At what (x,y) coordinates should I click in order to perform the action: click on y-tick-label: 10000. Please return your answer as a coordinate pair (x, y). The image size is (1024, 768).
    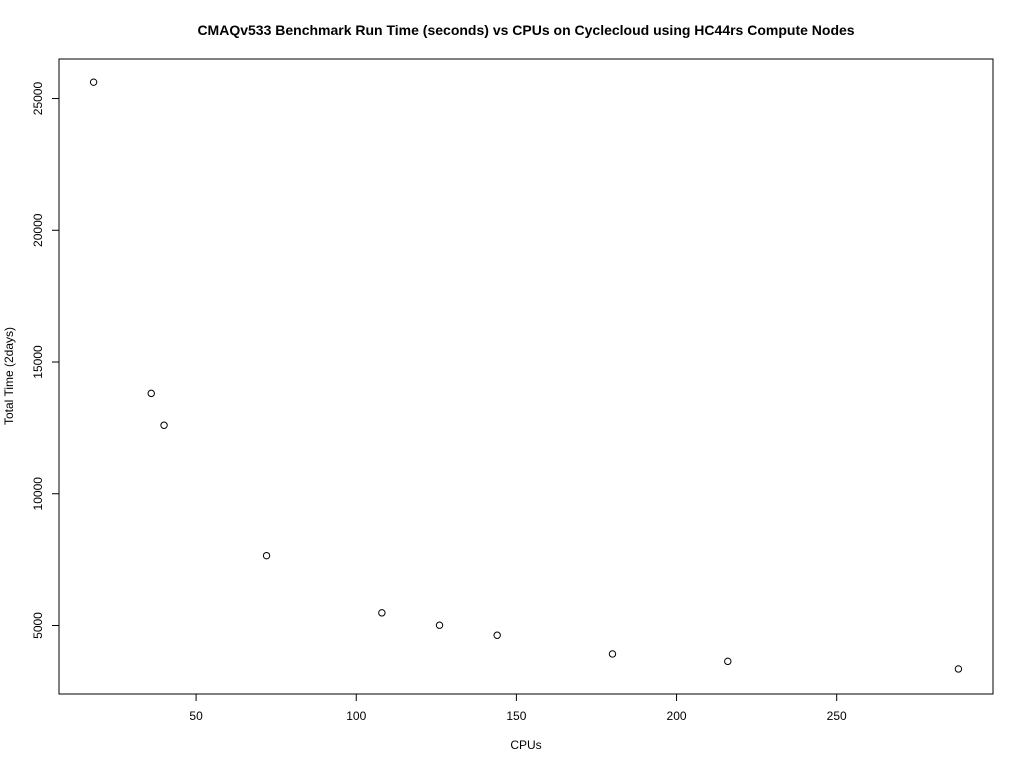
    Looking at the image, I should click on (38, 494).